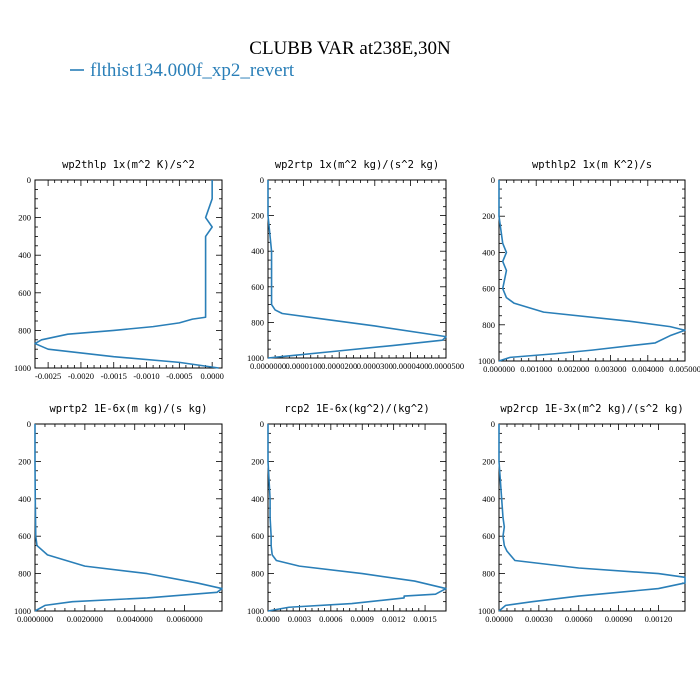 This screenshot has width=700, height=700. What do you see at coordinates (135, 619) in the screenshot?
I see `x-tick-label: 0.0040000` at bounding box center [135, 619].